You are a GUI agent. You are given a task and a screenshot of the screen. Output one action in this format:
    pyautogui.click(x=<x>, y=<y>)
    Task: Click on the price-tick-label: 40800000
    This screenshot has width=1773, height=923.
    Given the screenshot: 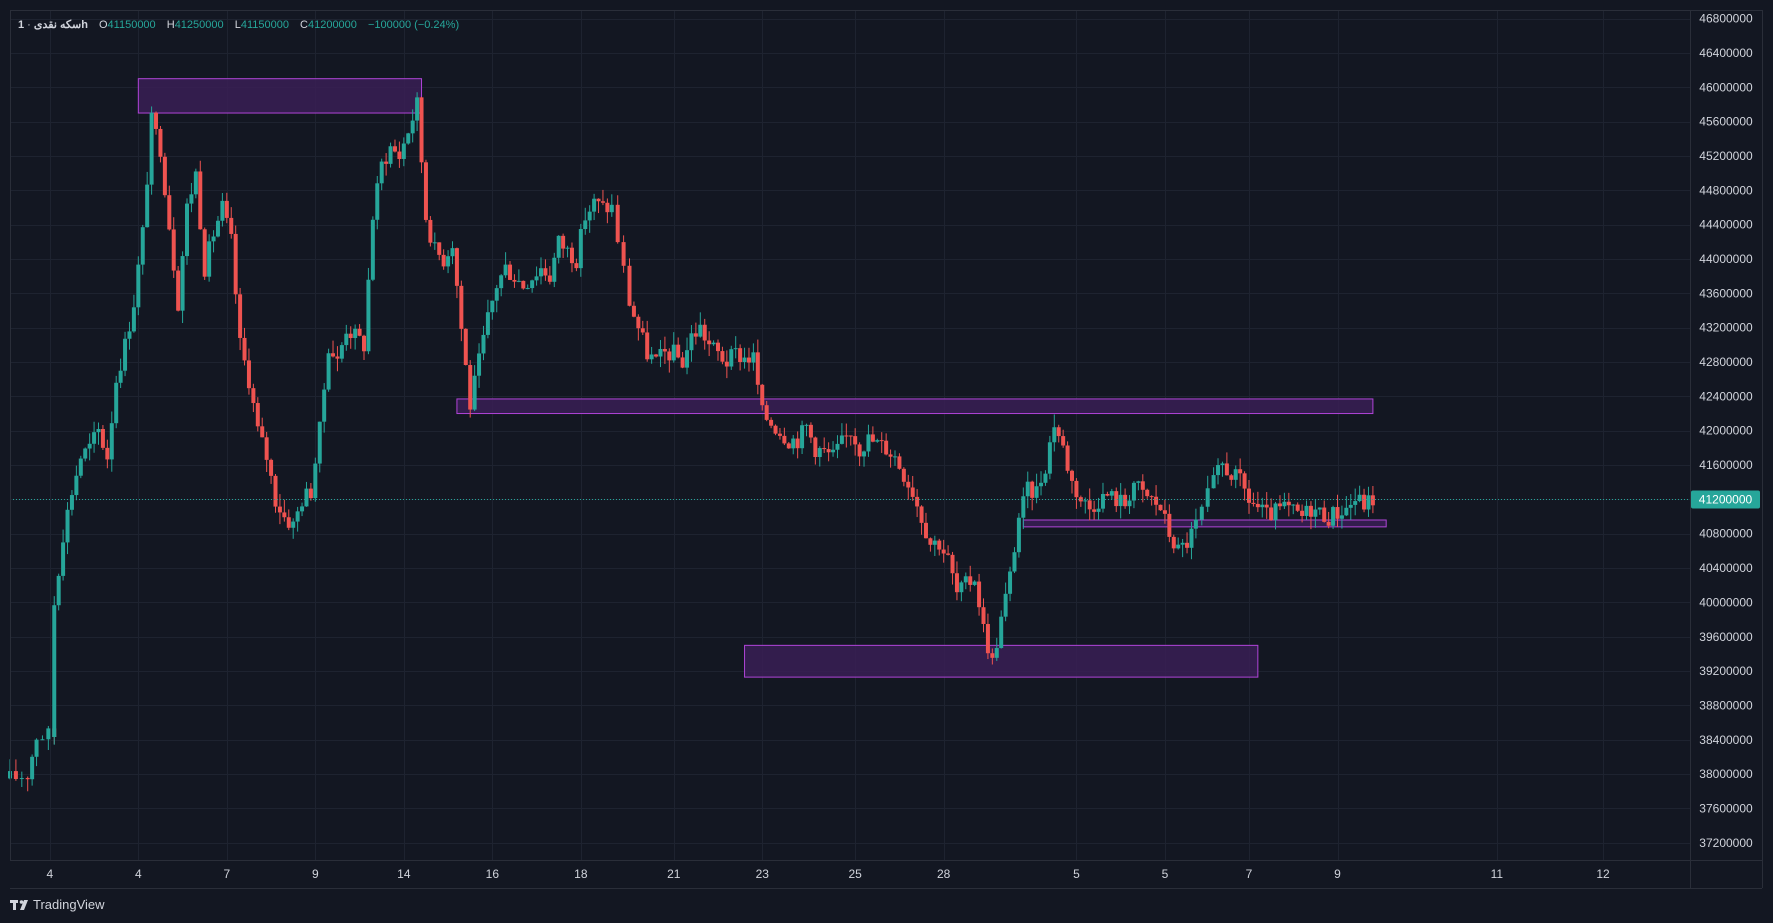 What is the action you would take?
    pyautogui.click(x=1726, y=534)
    